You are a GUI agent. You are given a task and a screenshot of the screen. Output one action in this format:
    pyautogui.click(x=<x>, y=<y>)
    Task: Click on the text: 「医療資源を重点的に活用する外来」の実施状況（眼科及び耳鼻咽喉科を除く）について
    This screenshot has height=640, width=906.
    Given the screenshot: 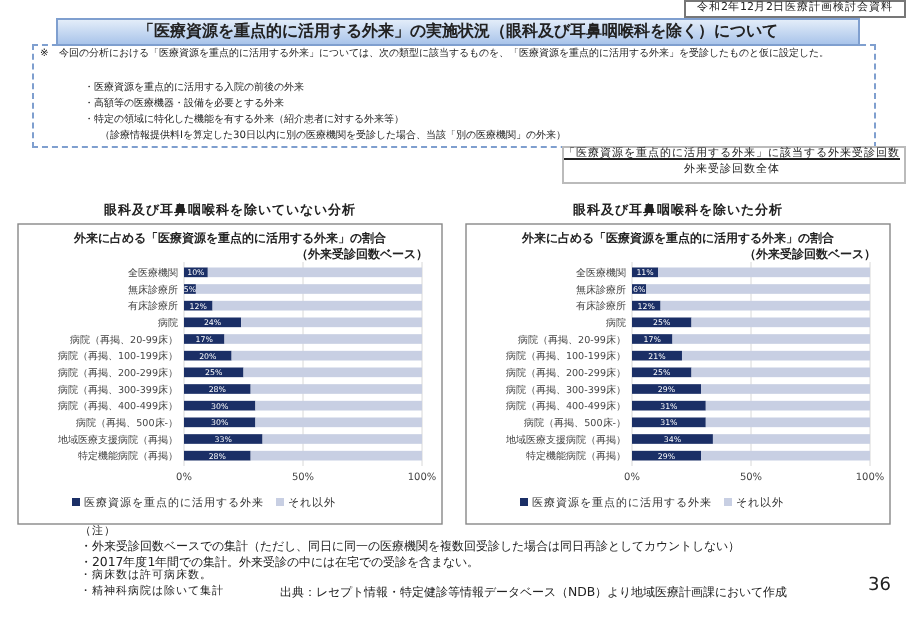 What is the action you would take?
    pyautogui.click(x=458, y=32)
    